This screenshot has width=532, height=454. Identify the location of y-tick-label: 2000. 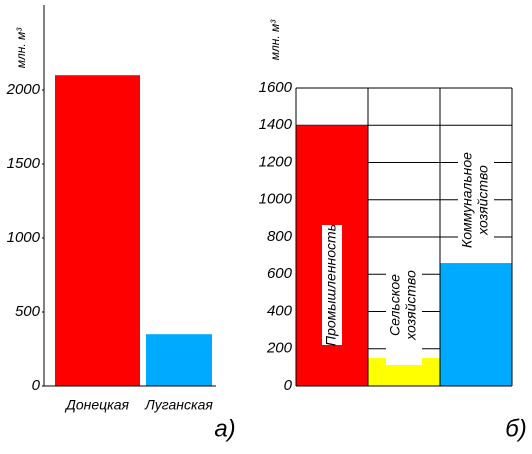
(23, 89).